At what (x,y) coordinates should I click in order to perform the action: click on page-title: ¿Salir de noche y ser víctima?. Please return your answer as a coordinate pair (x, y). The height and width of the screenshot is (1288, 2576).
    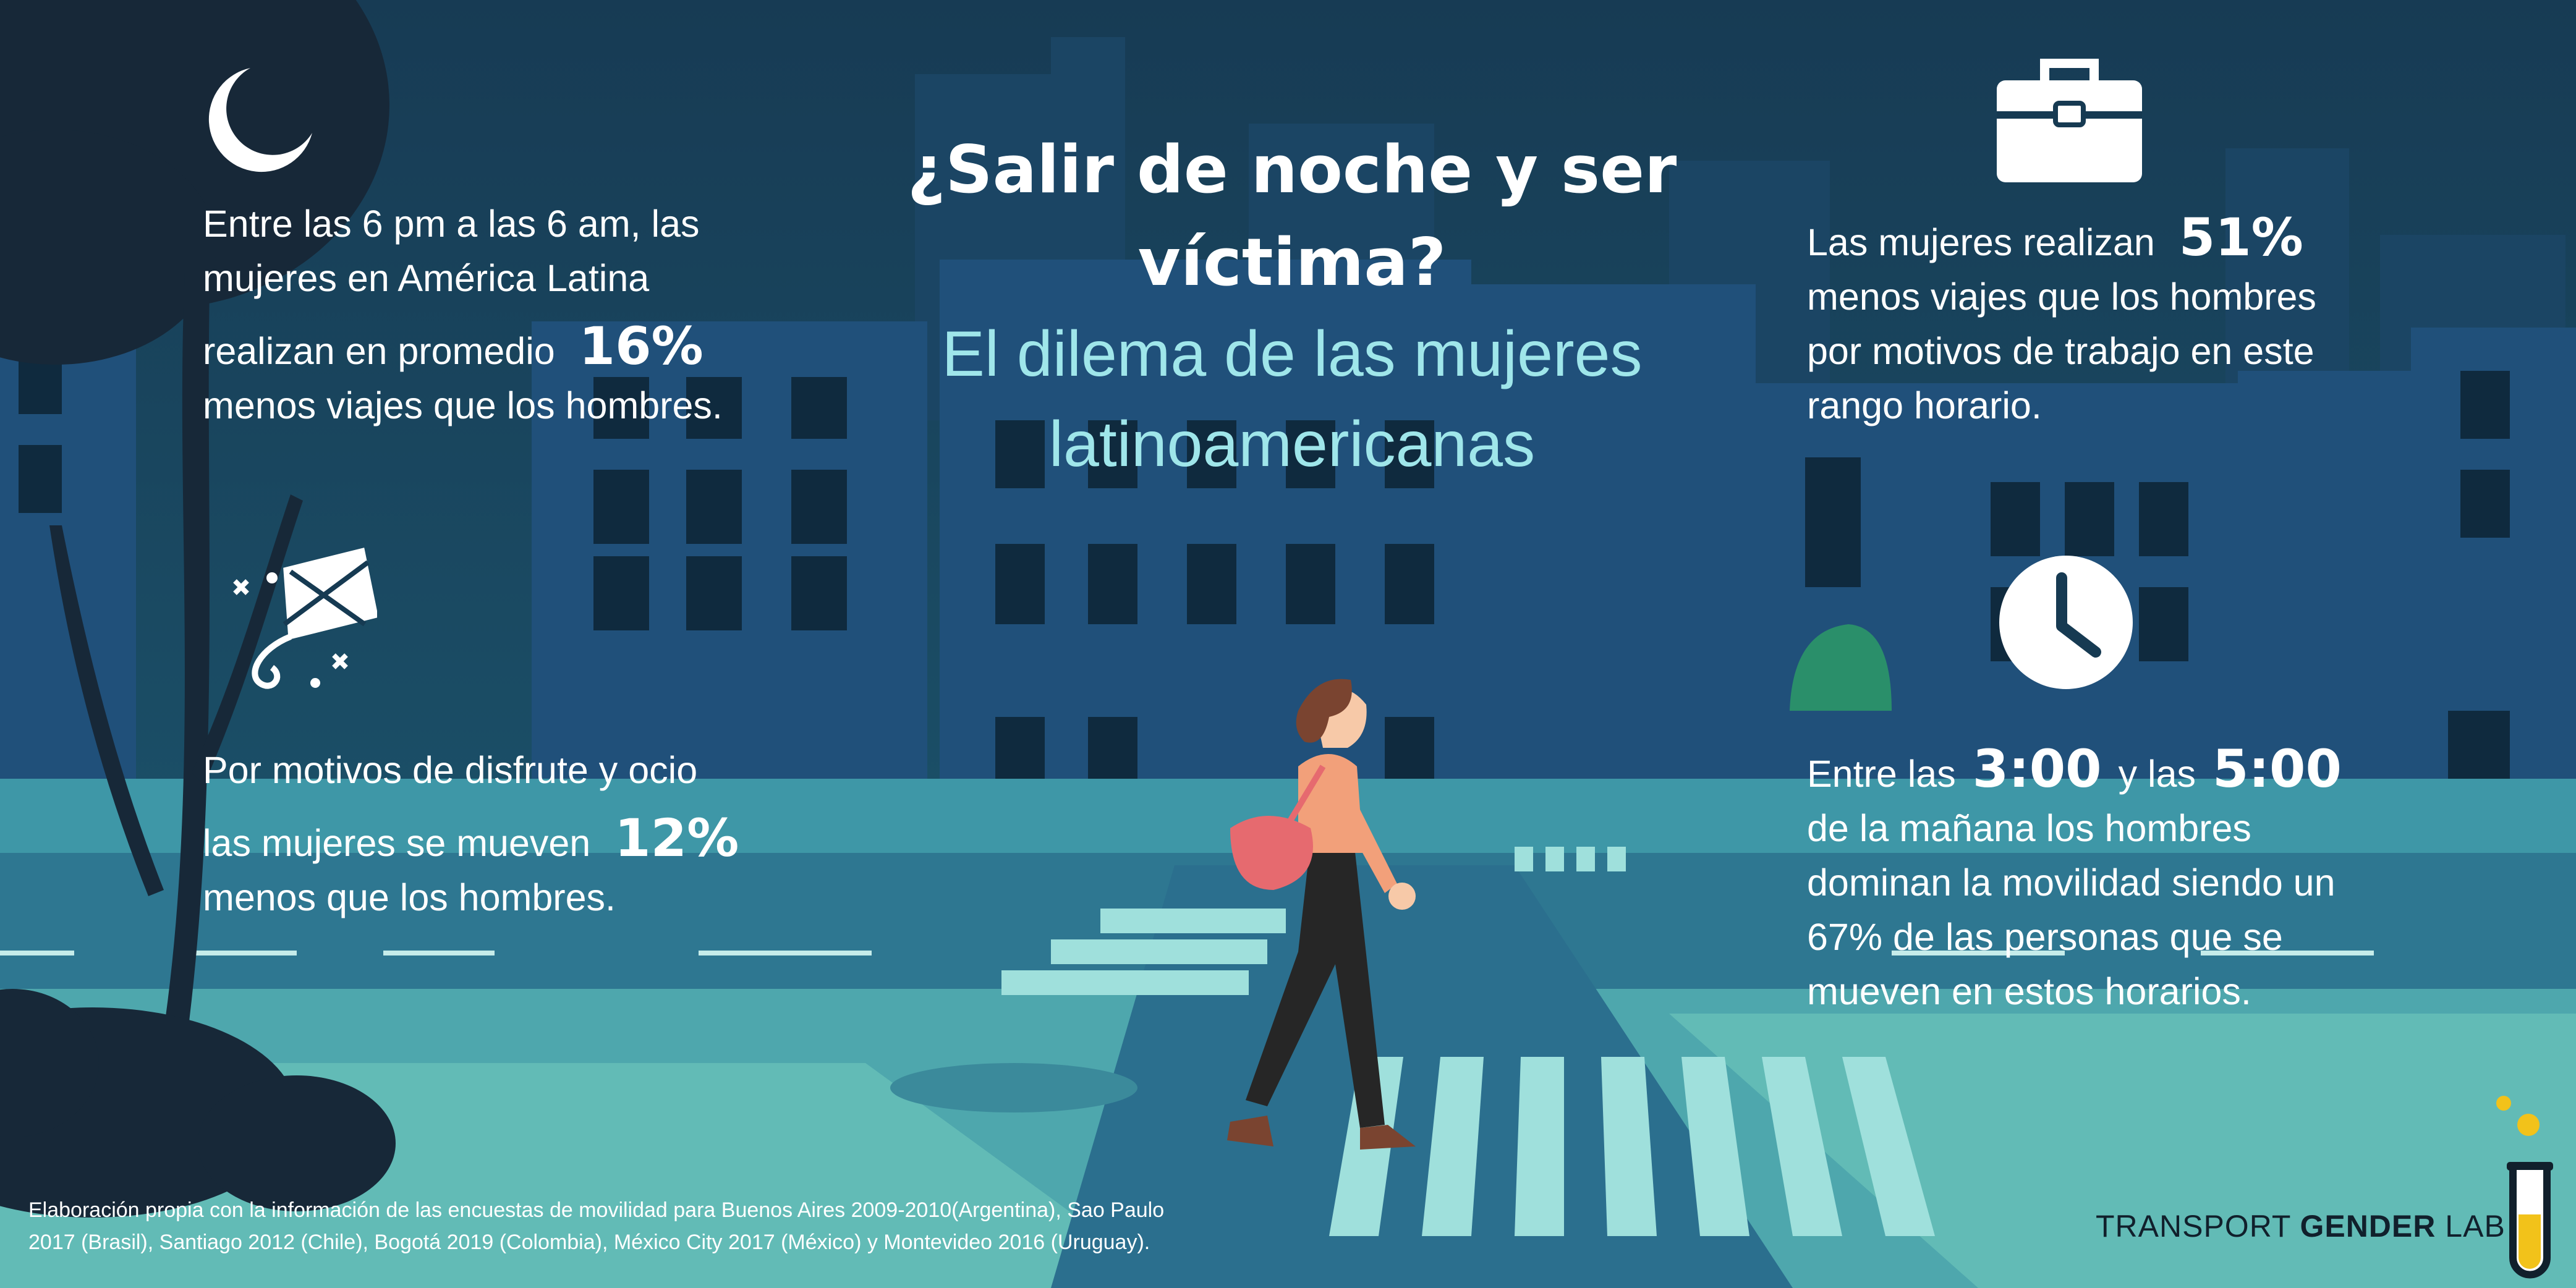
    Looking at the image, I should click on (1292, 216).